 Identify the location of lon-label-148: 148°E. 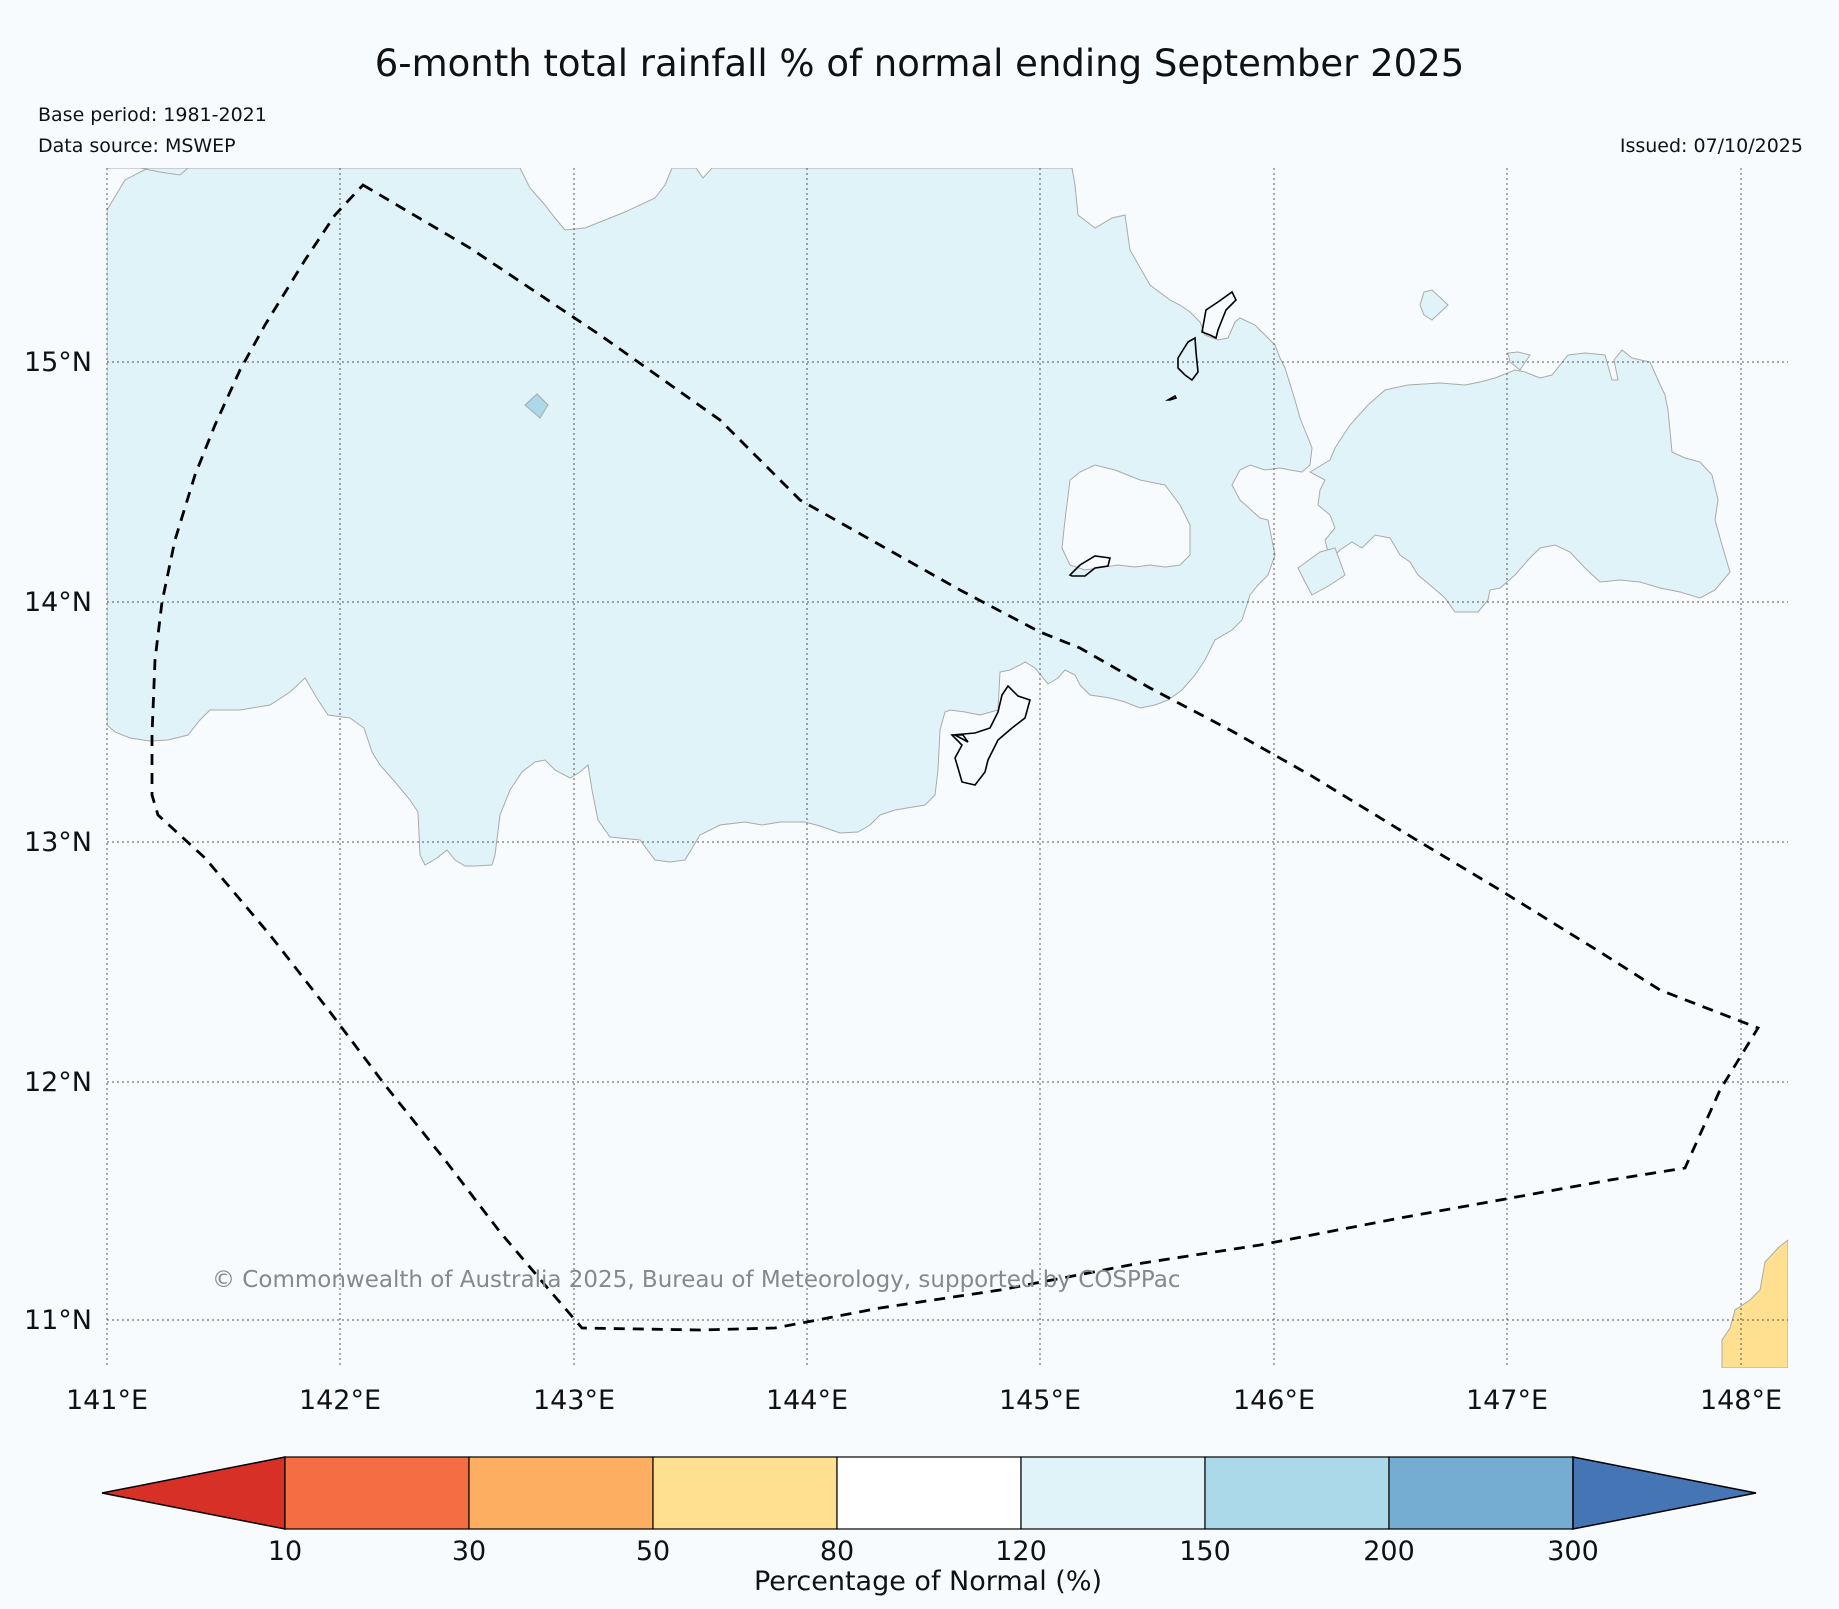
(1741, 1400).